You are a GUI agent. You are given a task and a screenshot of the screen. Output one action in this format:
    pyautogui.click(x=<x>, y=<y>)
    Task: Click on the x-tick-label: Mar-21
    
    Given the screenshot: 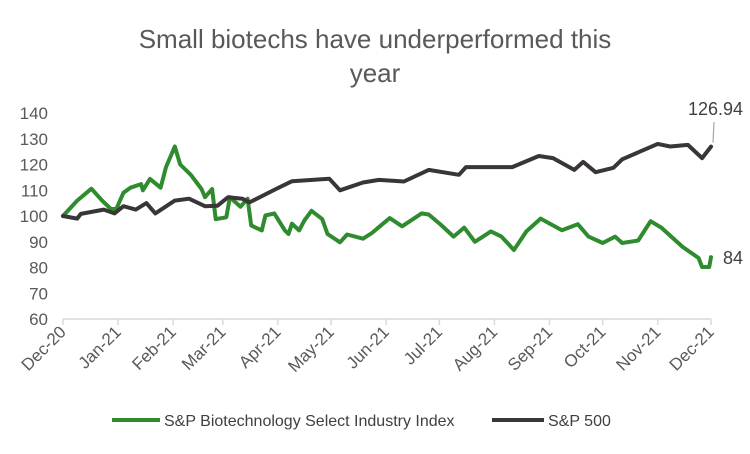 What is the action you would take?
    pyautogui.click(x=204, y=348)
    